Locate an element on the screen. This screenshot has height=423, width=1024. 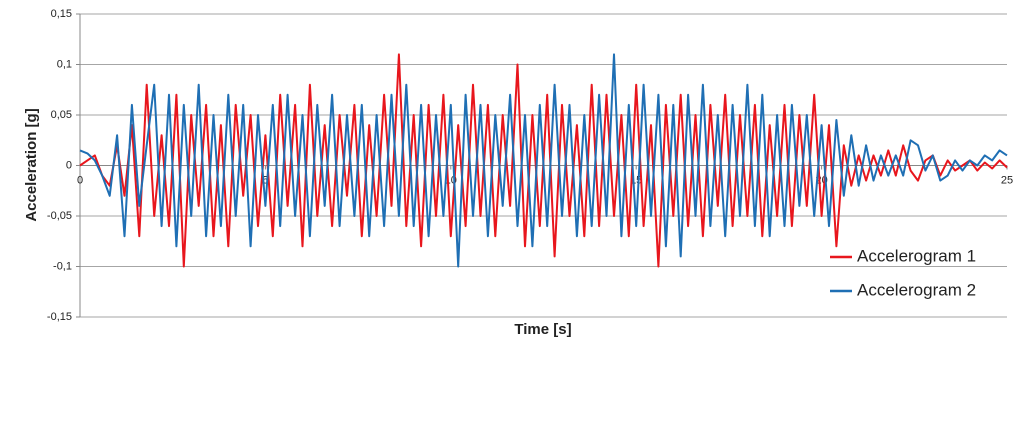
x-tick-label: 5 is located at coordinates (265, 180).